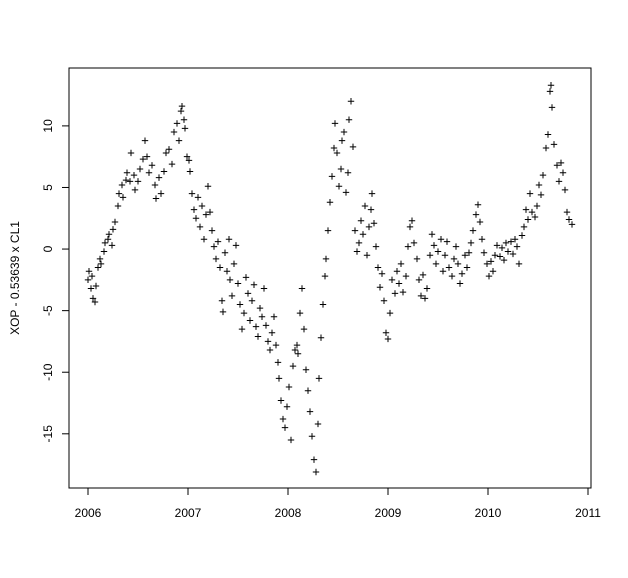  I want to click on x-tick-label: 2009, so click(388, 513).